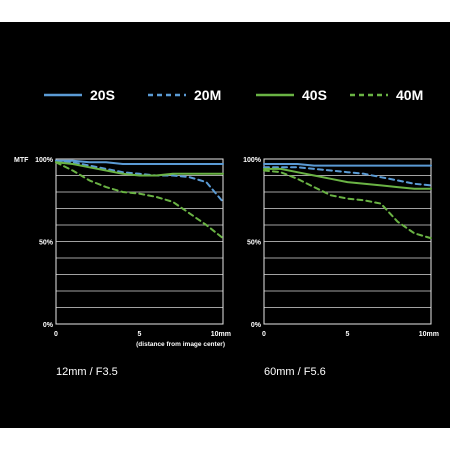 The width and height of the screenshot is (450, 450). What do you see at coordinates (87, 372) in the screenshot?
I see `chart-caption: 12mm / F3.5` at bounding box center [87, 372].